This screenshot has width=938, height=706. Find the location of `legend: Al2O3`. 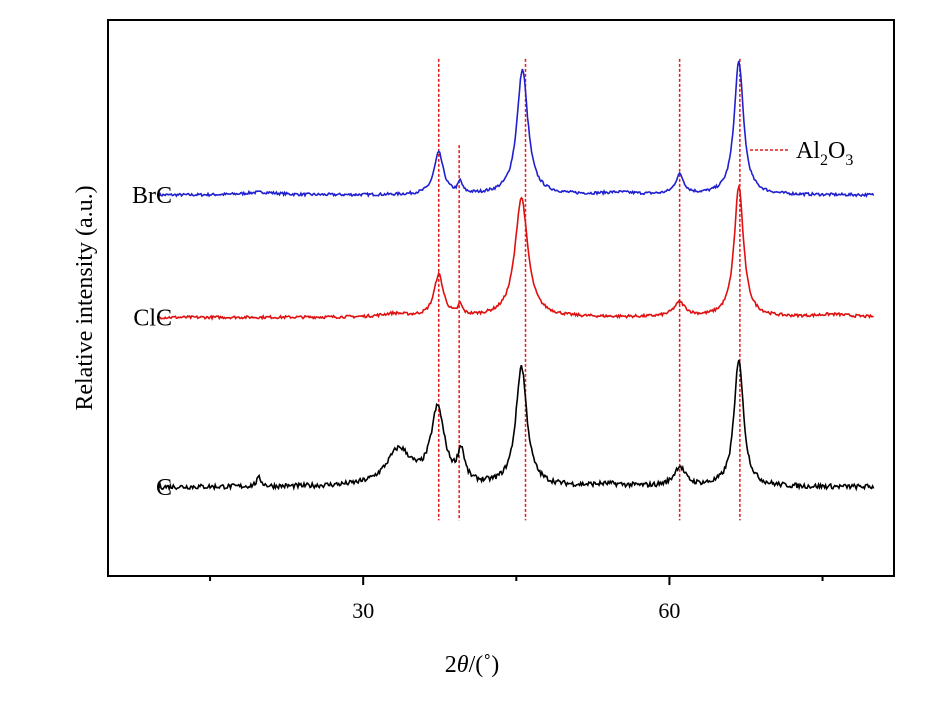

legend: Al2O3 is located at coordinates (801, 153).